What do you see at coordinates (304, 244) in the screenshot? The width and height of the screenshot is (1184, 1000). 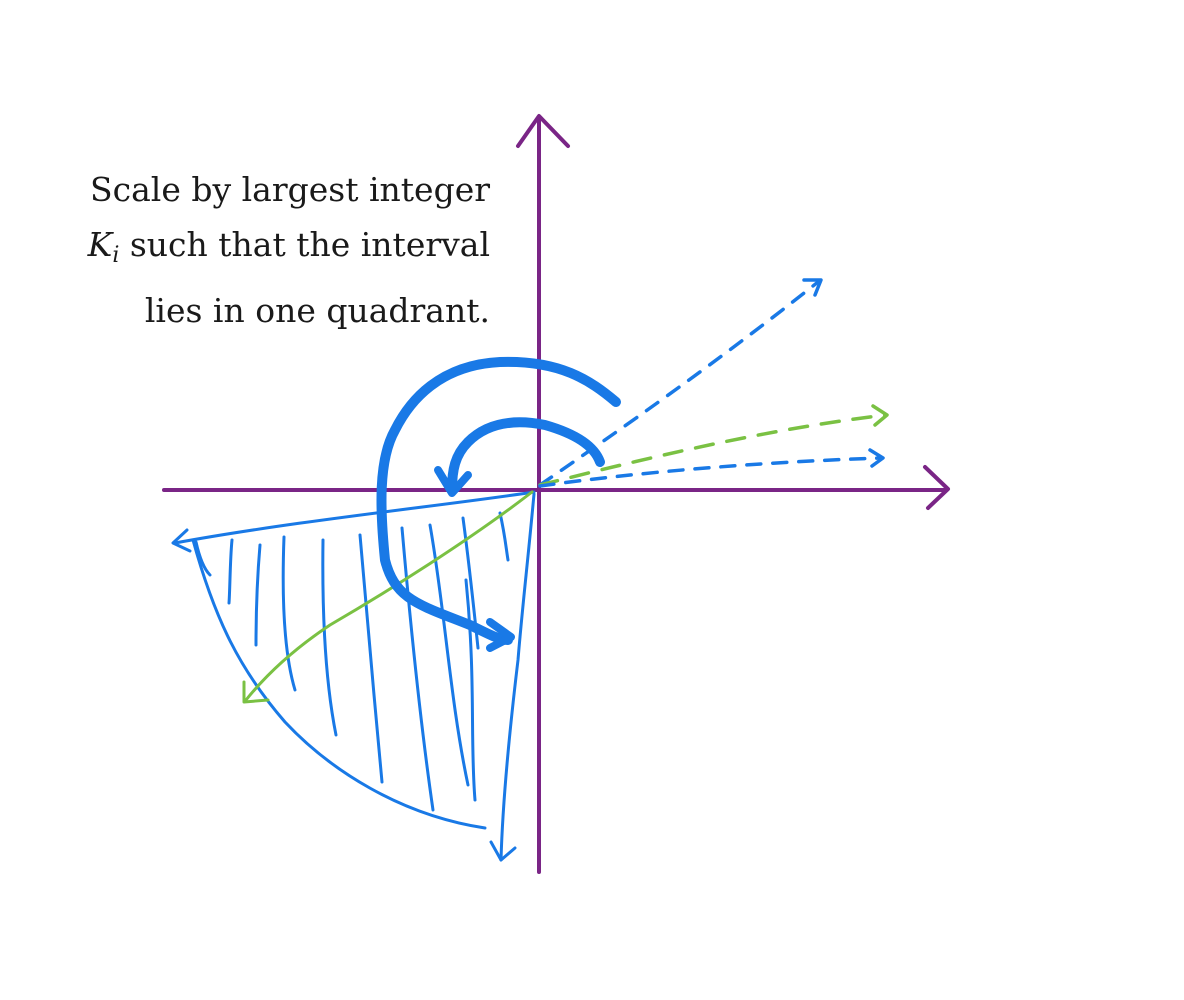 I see `annotation-line-2-rest: such that the interval` at bounding box center [304, 244].